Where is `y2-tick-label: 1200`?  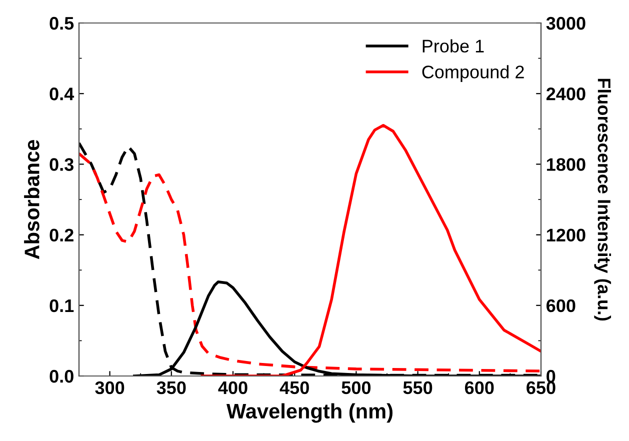 y2-tick-label: 1200 is located at coordinates (566, 235).